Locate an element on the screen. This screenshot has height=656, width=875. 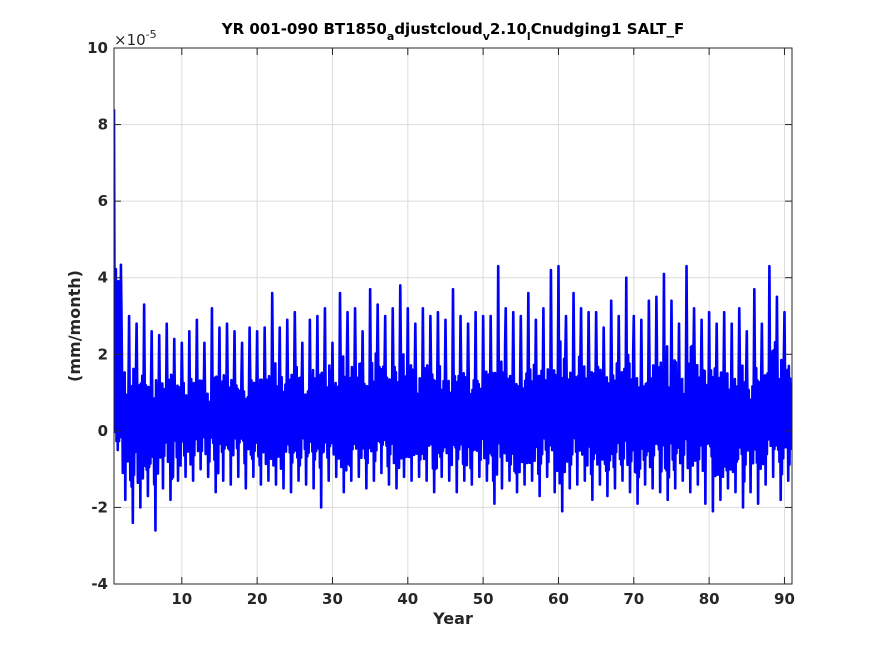
x-tick-label: 90 is located at coordinates (784, 599).